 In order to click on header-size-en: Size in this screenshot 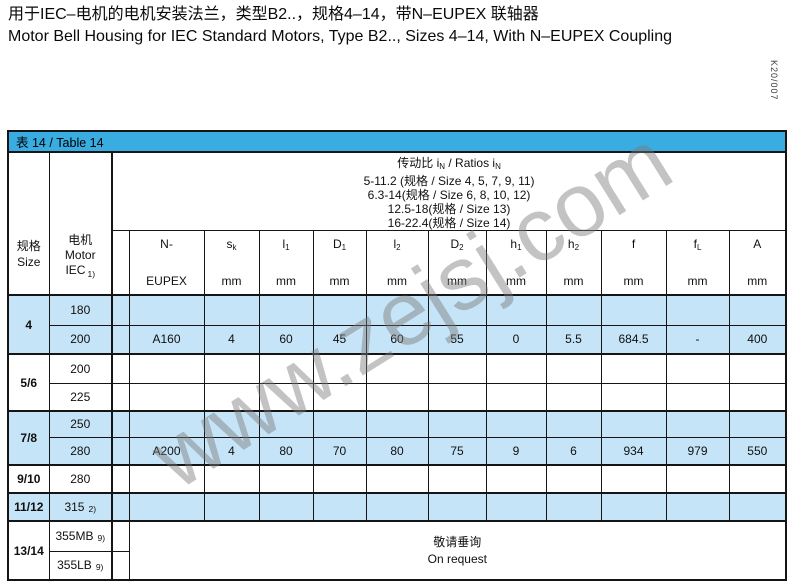, I will do `click(29, 262)`.